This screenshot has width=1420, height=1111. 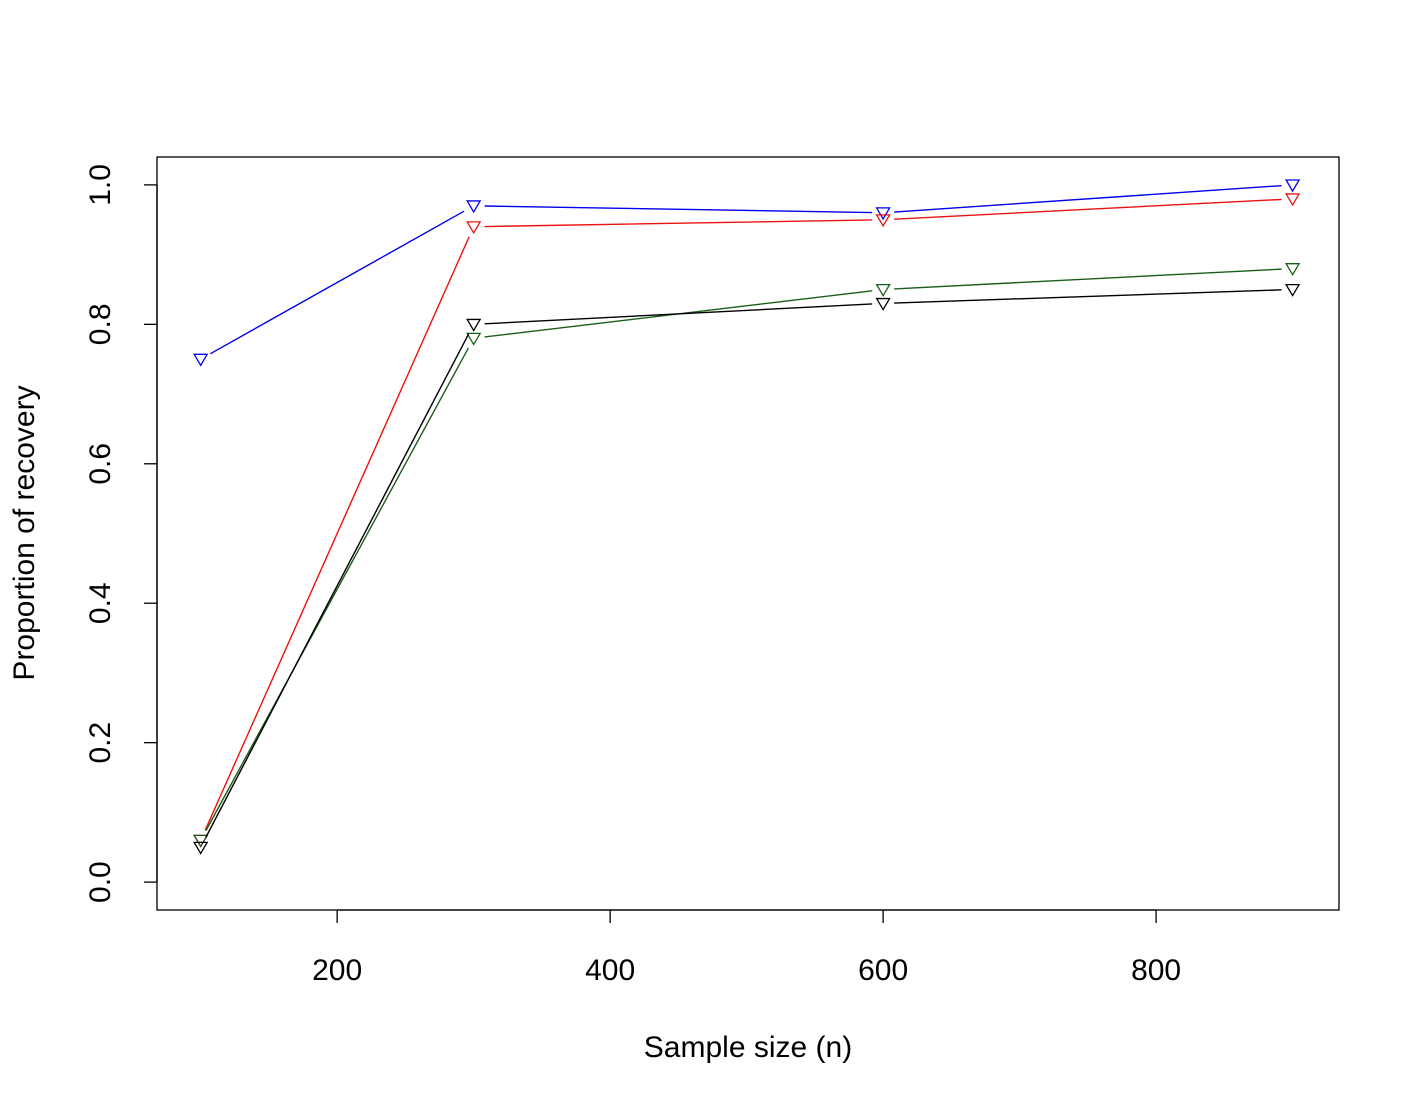 I want to click on y-tick-label: 0.0, so click(x=100, y=882).